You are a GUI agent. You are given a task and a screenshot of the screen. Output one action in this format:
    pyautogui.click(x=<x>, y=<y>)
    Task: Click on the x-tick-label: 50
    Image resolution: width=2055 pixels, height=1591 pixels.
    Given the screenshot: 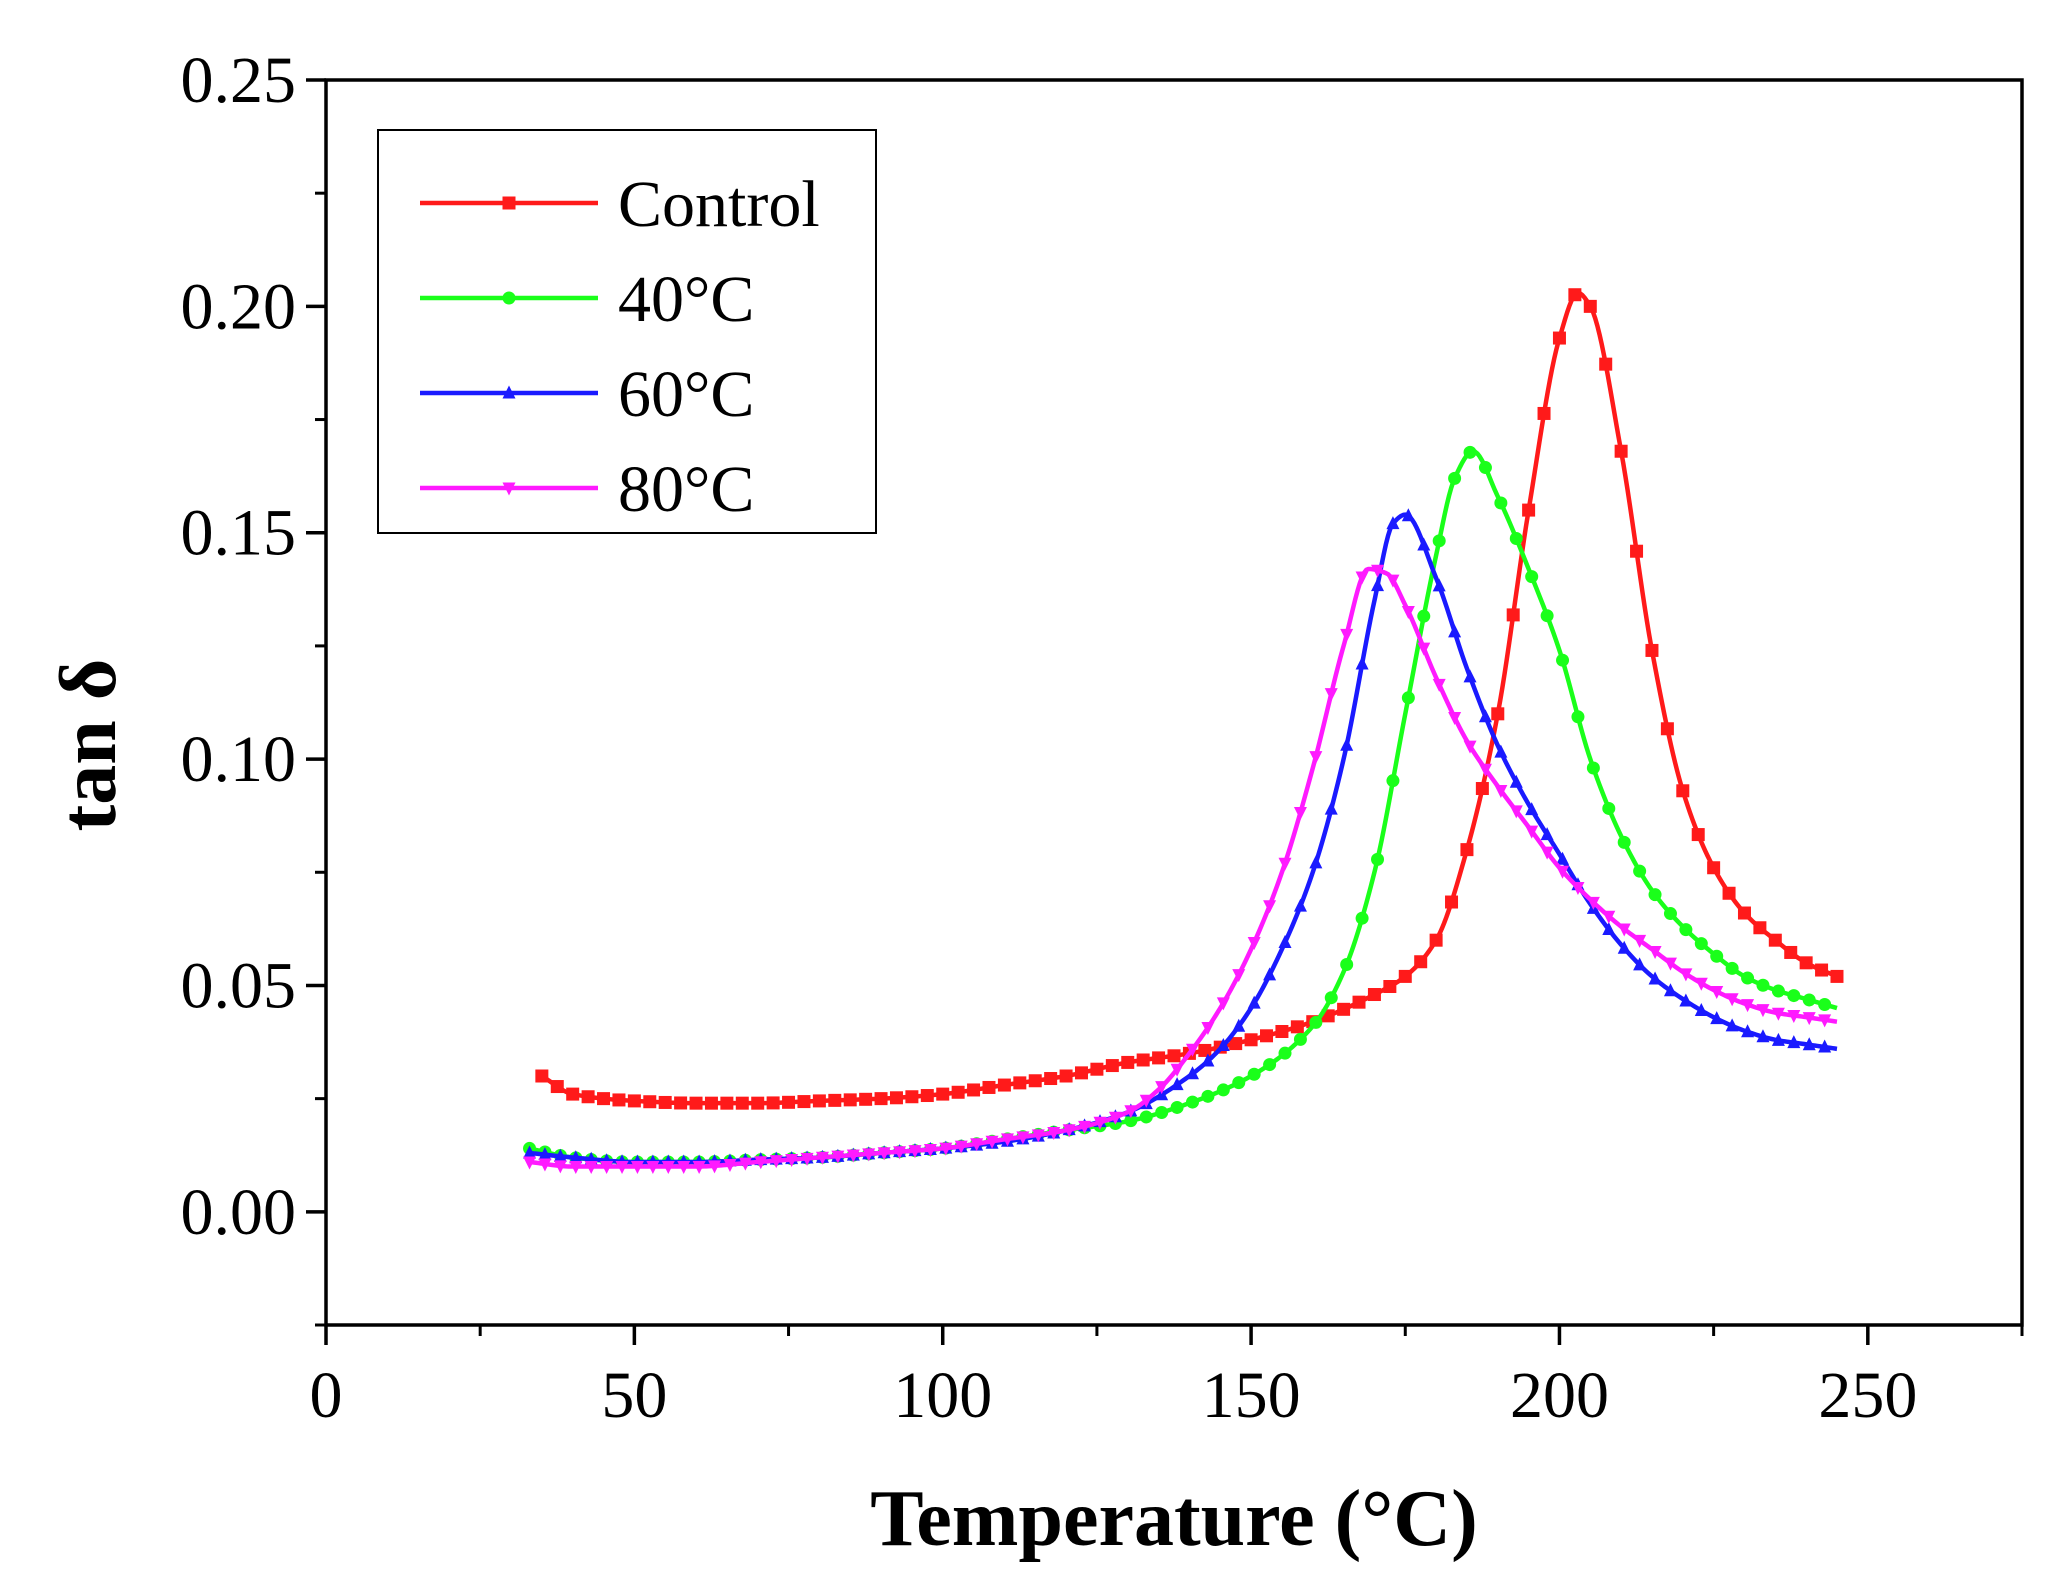 What is the action you would take?
    pyautogui.click(x=634, y=1395)
    